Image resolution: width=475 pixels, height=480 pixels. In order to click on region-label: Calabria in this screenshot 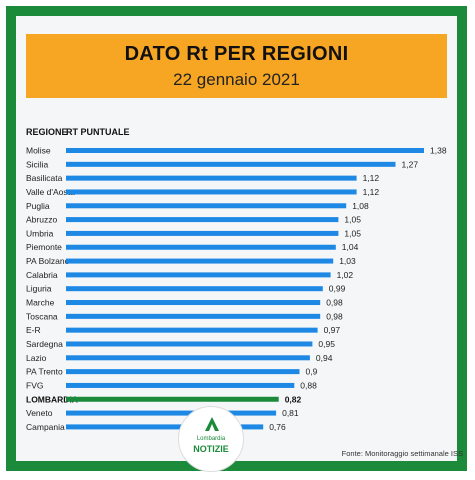, I will do `click(42, 275)`.